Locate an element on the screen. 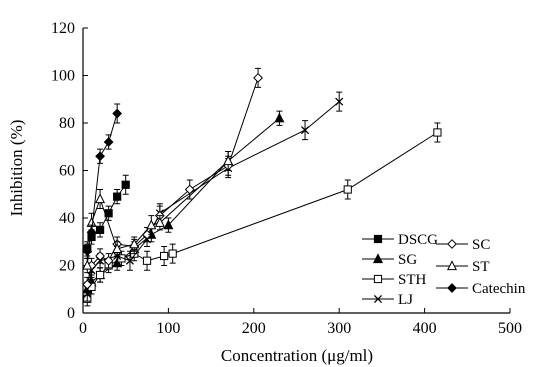  legend-marker-sg is located at coordinates (378, 258).